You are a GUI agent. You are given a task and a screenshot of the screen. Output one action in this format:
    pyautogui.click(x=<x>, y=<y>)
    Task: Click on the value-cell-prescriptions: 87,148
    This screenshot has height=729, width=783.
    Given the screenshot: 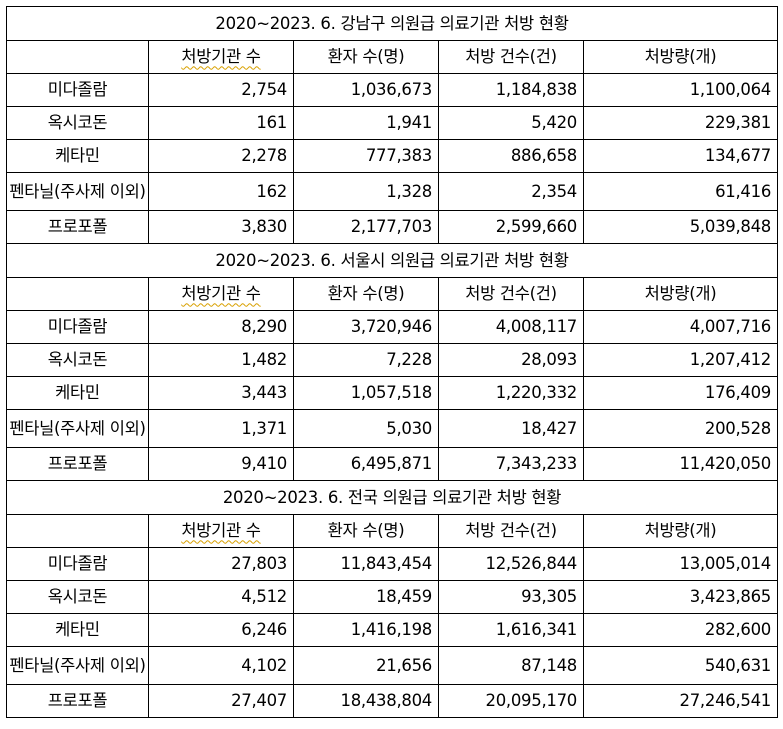 What is the action you would take?
    pyautogui.click(x=511, y=665)
    